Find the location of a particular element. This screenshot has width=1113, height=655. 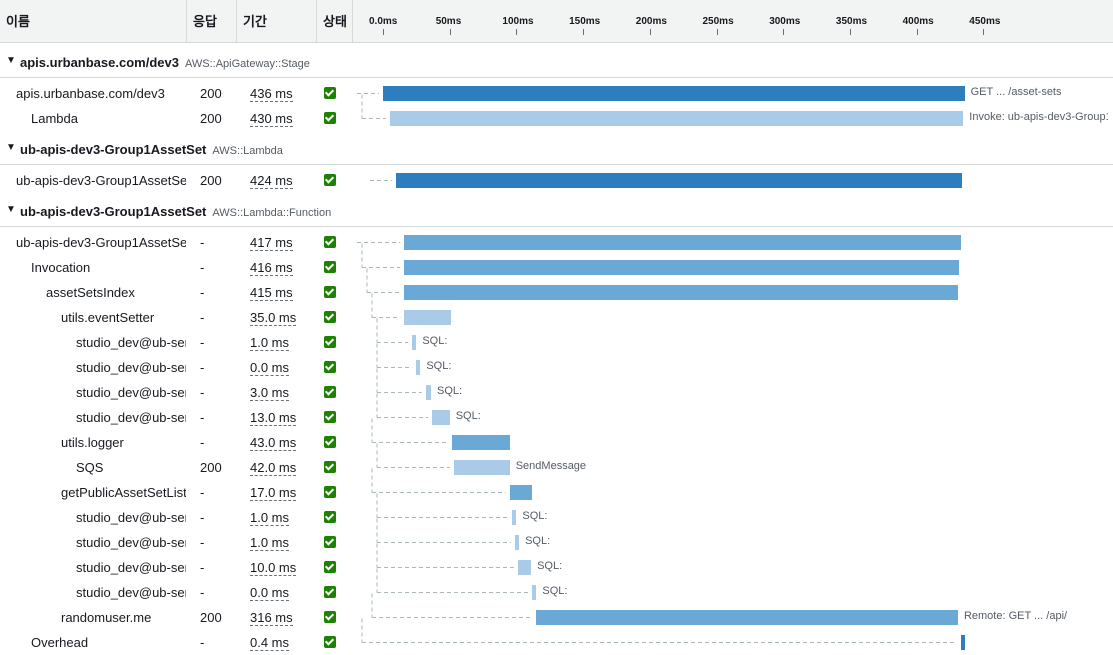

service-group-name: ub-apis-dev3-Group1AssetSet AWS::Lambda is located at coordinates (151, 149).